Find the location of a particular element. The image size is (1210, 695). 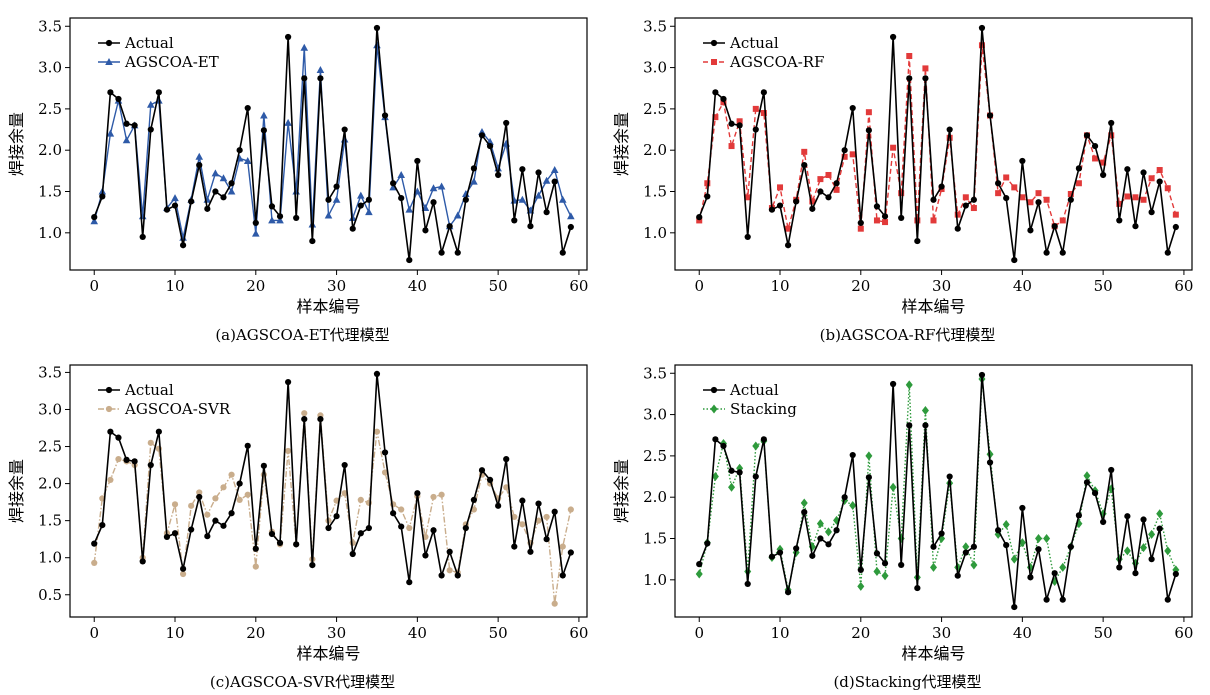

y-tick-label: 3.5 is located at coordinates (655, 373).